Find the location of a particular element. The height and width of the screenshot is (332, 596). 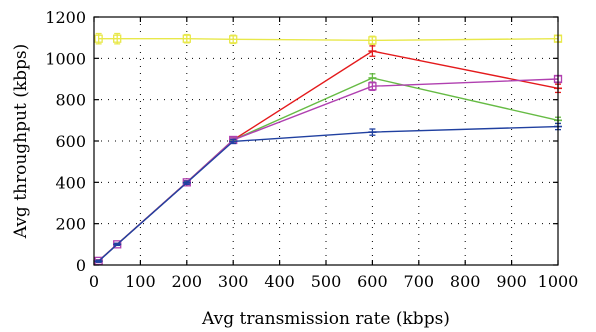

y-tick-label: 1200 is located at coordinates (65, 17).